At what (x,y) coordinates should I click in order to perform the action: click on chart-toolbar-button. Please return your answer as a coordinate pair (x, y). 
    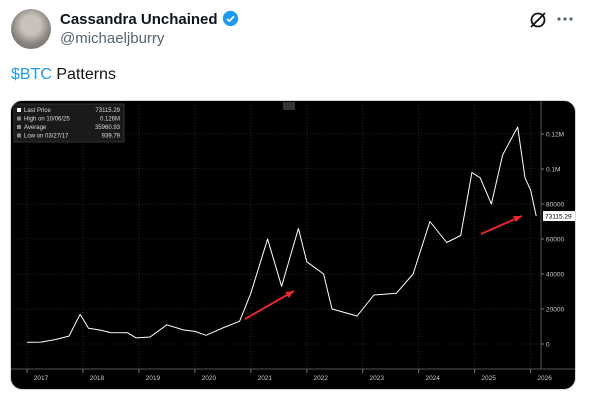
    Looking at the image, I should click on (289, 106).